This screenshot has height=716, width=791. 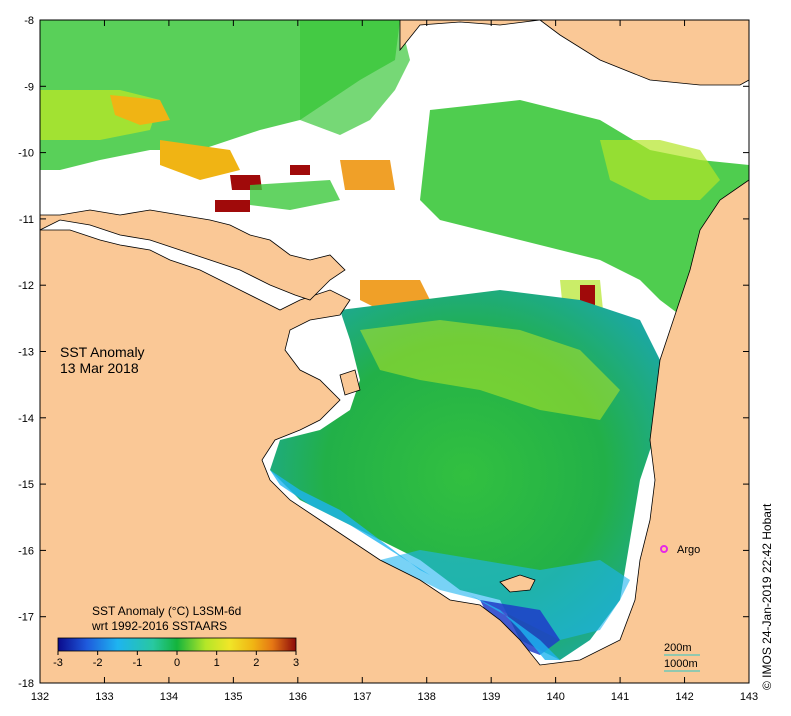 What do you see at coordinates (682, 657) in the screenshot?
I see `contour-legend: 200m 1000m` at bounding box center [682, 657].